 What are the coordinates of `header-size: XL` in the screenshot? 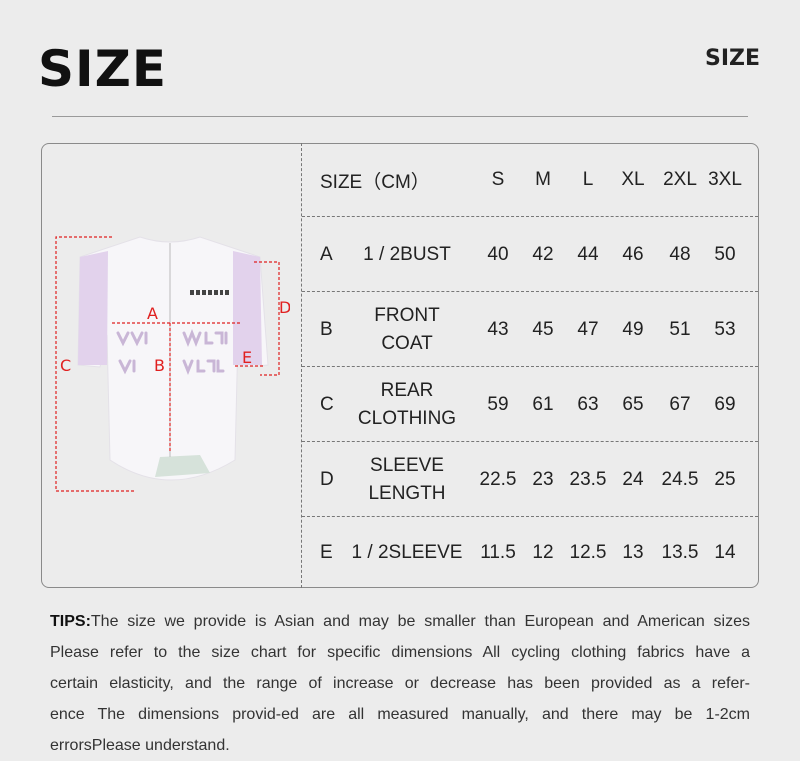 It's located at (633, 179).